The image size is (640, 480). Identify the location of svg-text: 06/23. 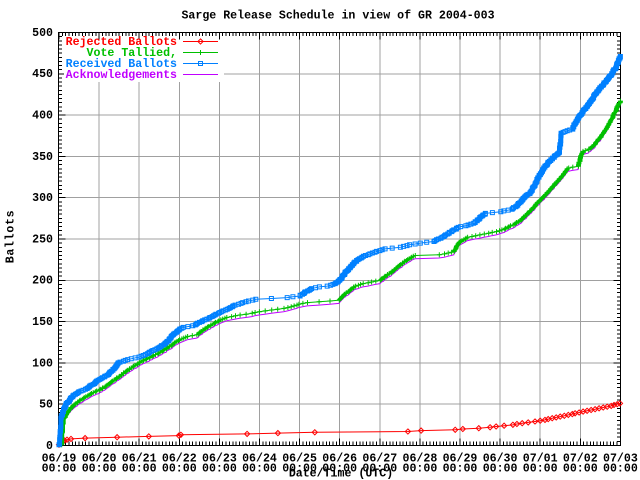
(219, 458).